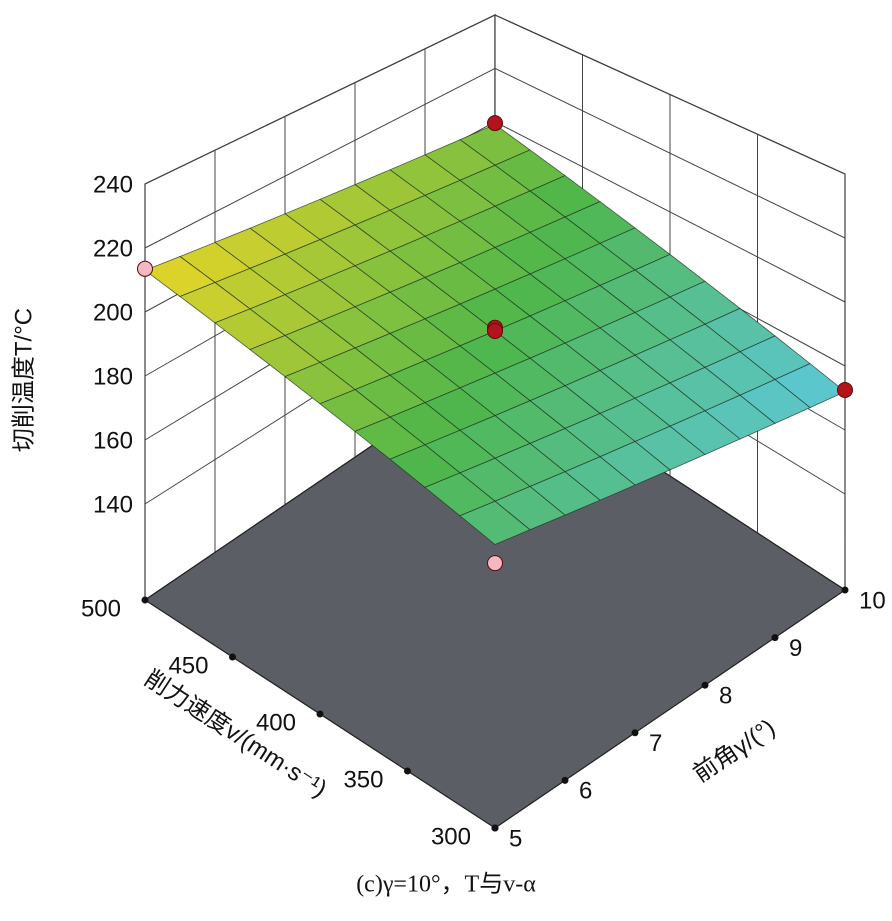 Image resolution: width=892 pixels, height=921 pixels. What do you see at coordinates (872, 600) in the screenshot?
I see `y-tick-label: 10` at bounding box center [872, 600].